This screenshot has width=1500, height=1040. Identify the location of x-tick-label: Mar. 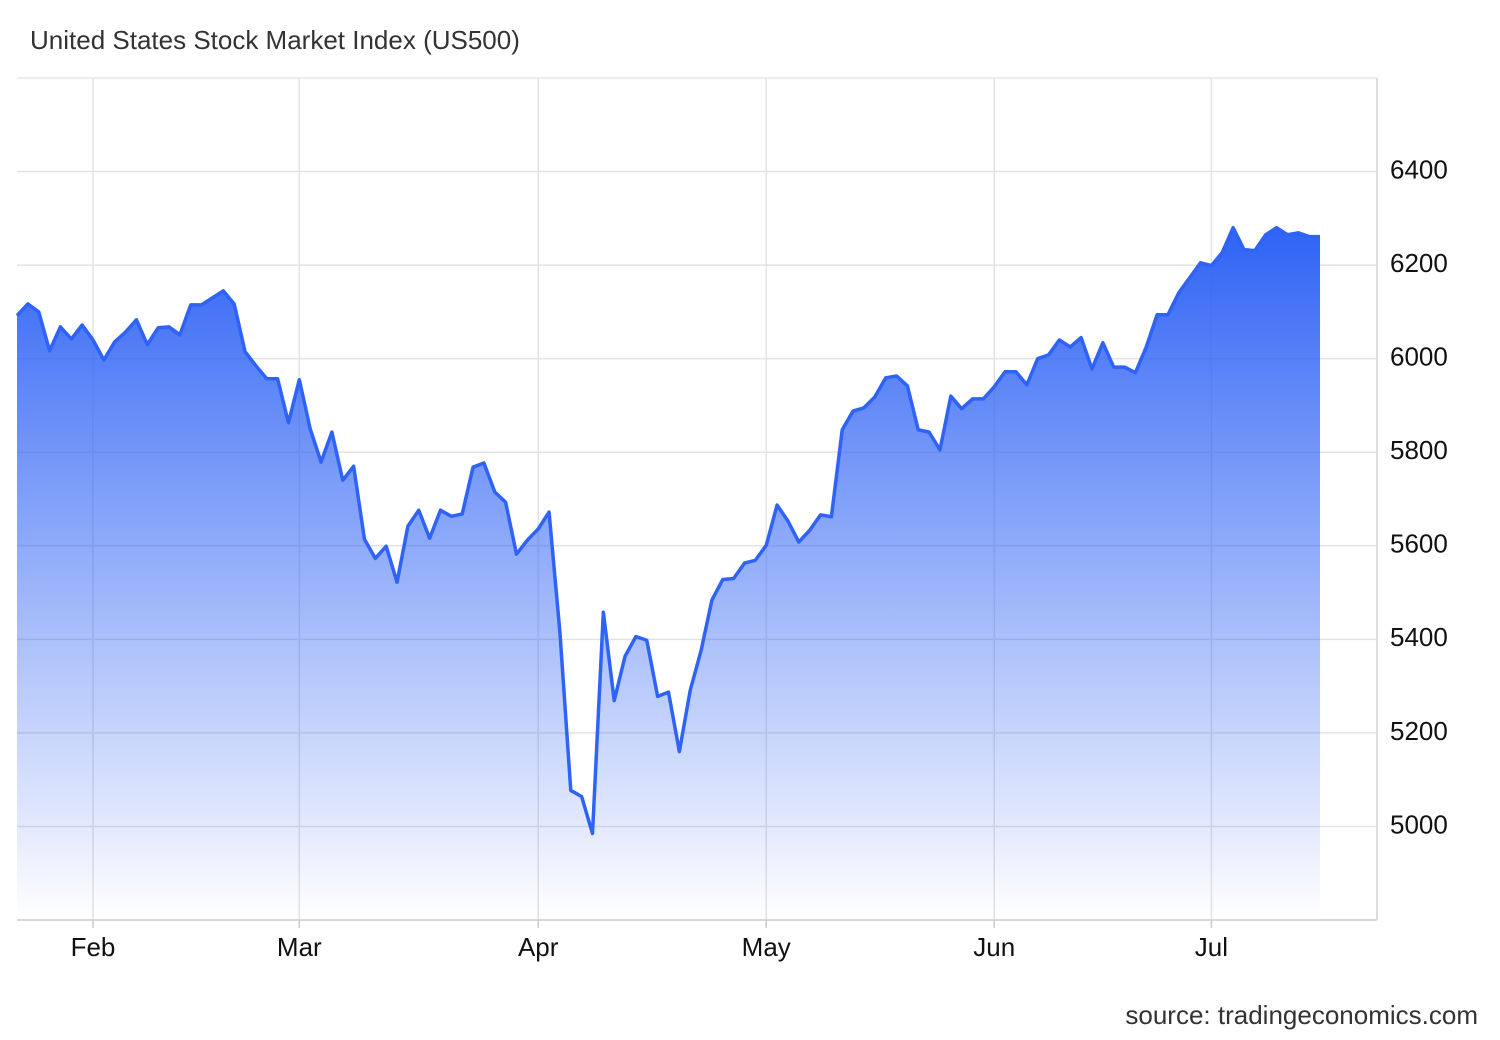
(299, 947).